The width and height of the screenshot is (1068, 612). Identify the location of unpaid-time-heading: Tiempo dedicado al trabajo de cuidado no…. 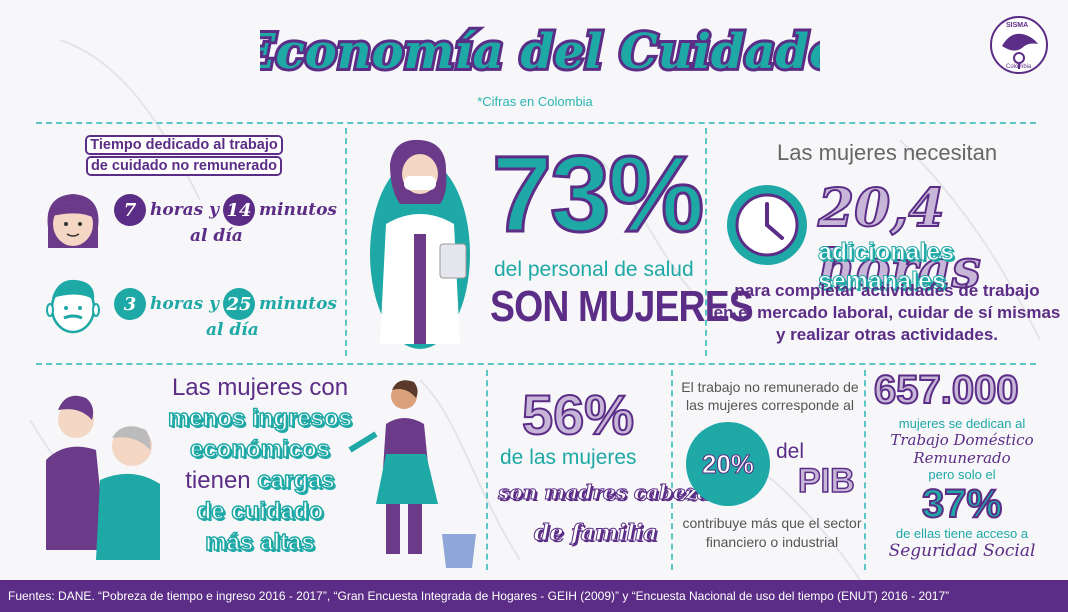
(184, 155).